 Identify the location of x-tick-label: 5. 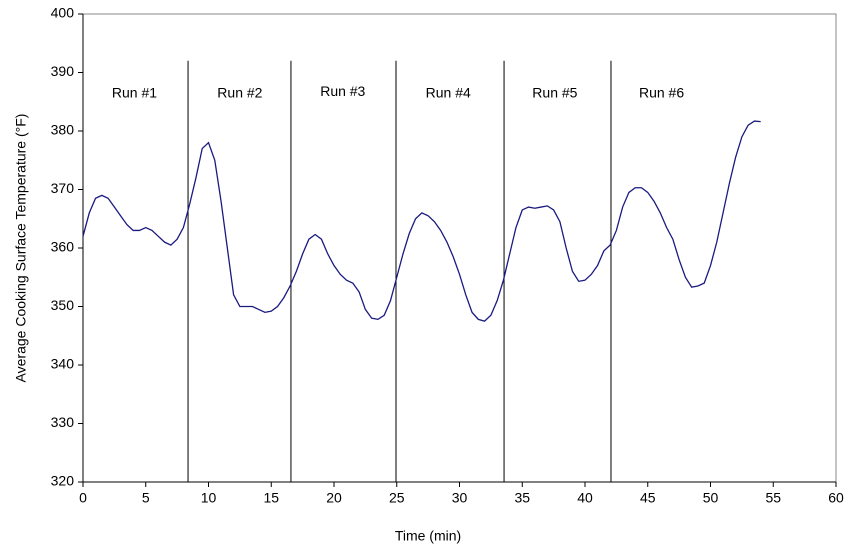
(146, 498).